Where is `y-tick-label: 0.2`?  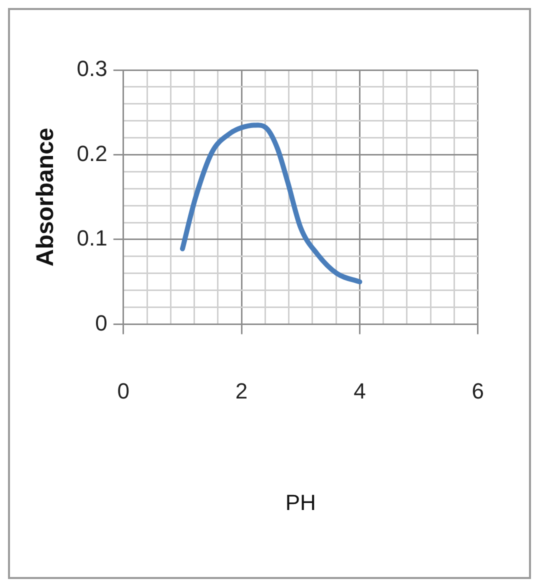
y-tick-label: 0.2 is located at coordinates (92, 153).